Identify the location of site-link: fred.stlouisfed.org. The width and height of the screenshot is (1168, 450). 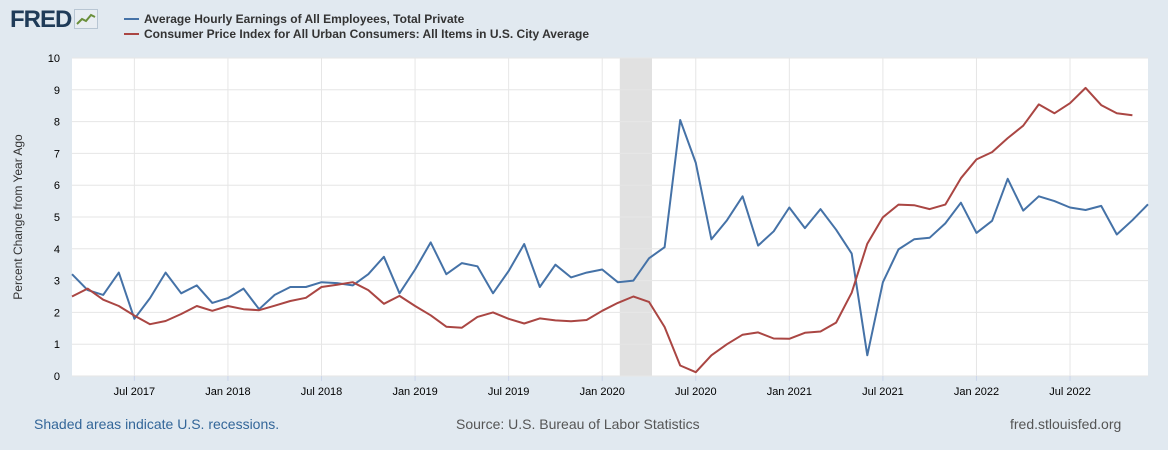
(1066, 424).